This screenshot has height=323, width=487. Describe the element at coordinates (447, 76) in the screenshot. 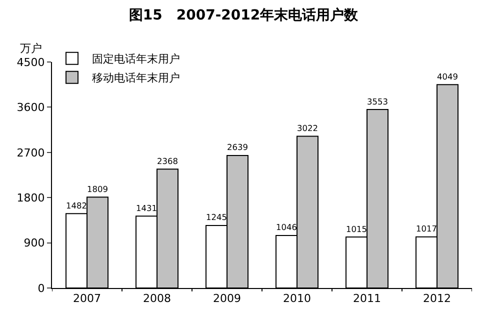

I see `data-label: 4049` at that location.